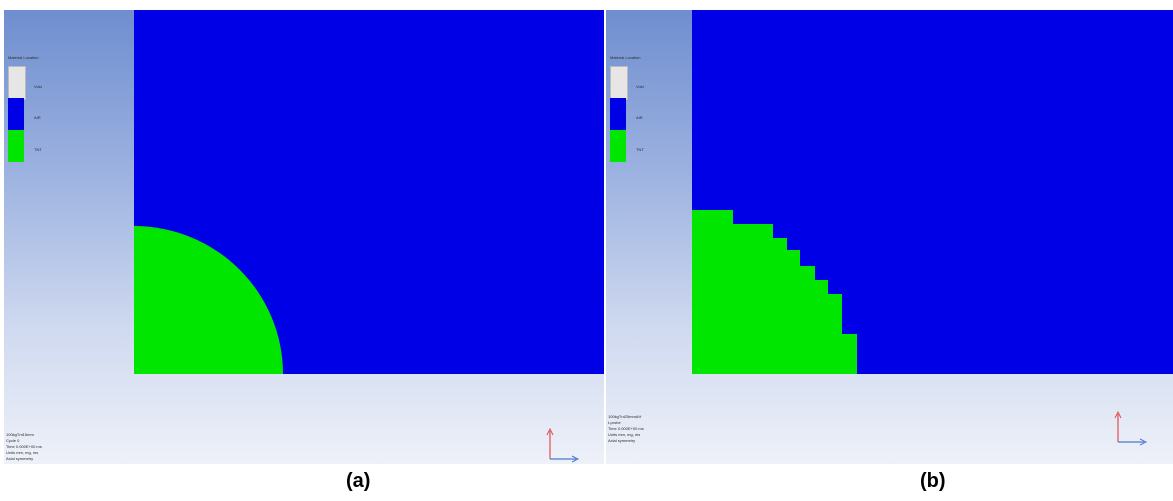  What do you see at coordinates (358, 481) in the screenshot?
I see `caption-a: (a)` at bounding box center [358, 481].